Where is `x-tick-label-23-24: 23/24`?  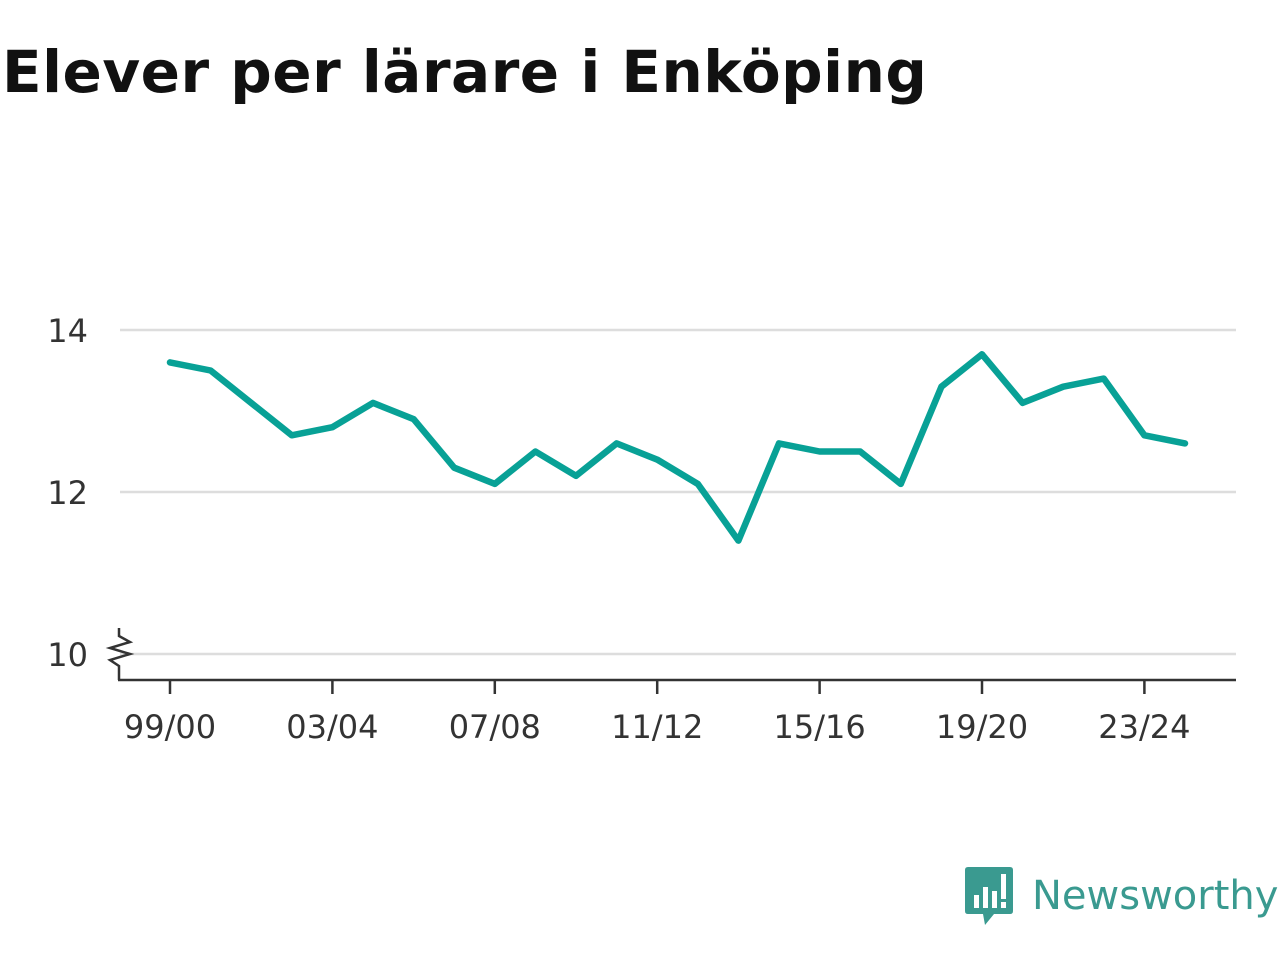
x-tick-label-23-24: 23/24 is located at coordinates (1144, 727).